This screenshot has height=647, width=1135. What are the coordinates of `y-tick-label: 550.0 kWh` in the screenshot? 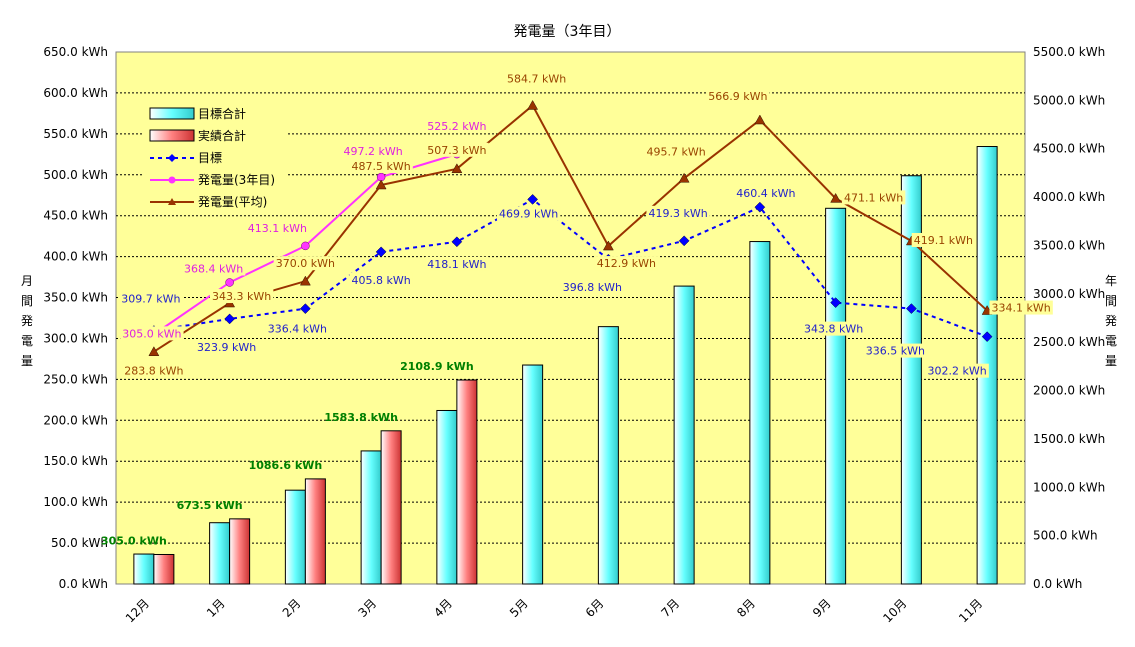 It's located at (75, 134).